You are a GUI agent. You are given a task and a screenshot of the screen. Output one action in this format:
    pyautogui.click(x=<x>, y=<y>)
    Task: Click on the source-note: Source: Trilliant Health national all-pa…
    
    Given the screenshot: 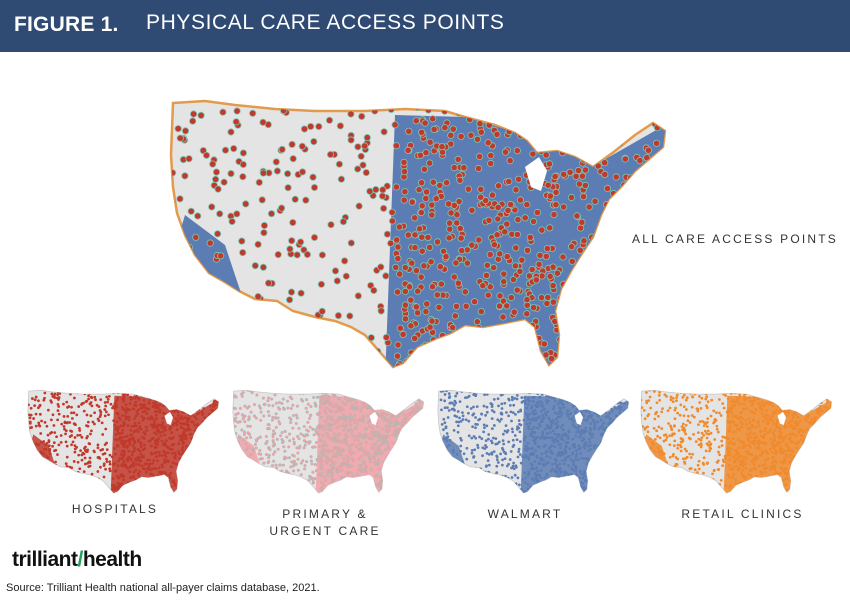 What is the action you would take?
    pyautogui.click(x=163, y=588)
    